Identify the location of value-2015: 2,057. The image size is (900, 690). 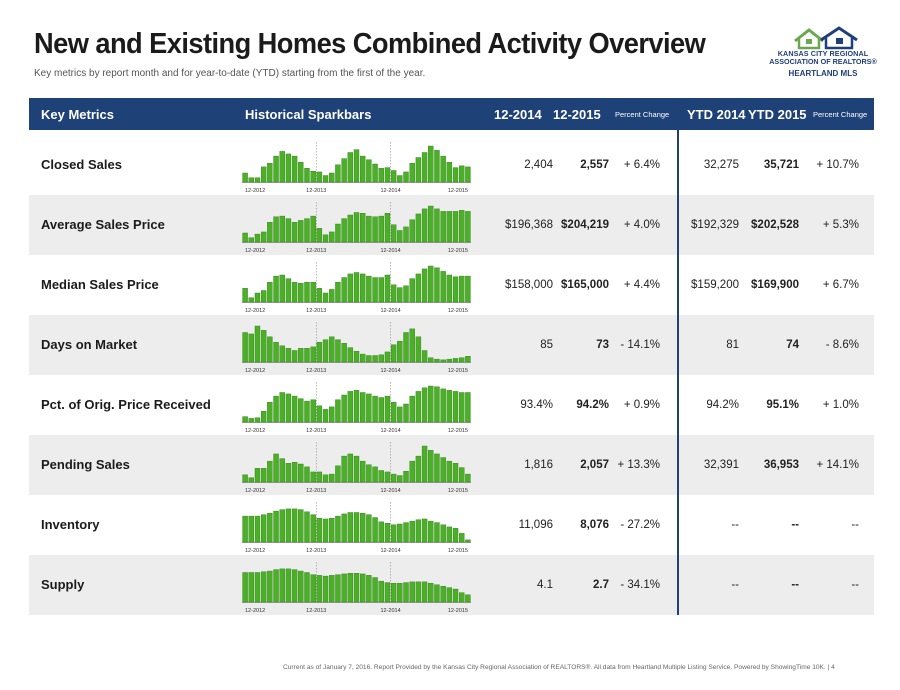
(594, 465).